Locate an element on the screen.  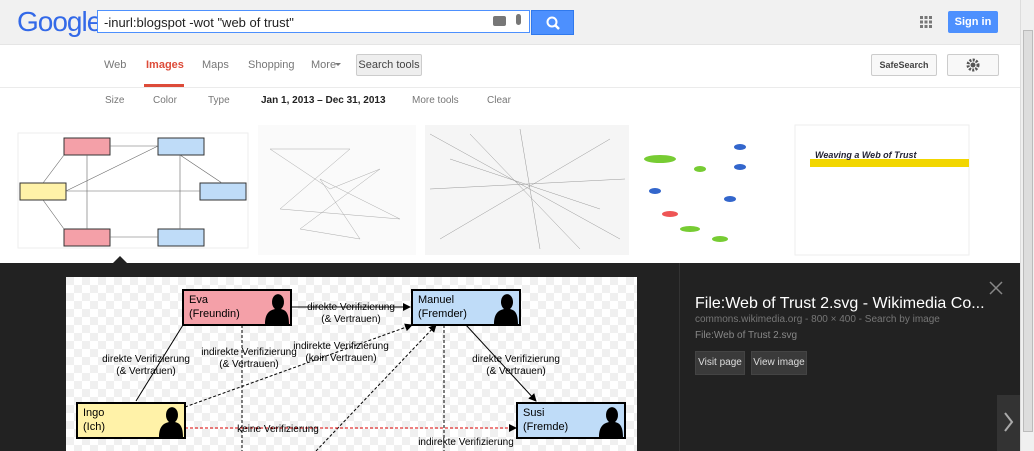
next-arrow is located at coordinates (1008, 423).